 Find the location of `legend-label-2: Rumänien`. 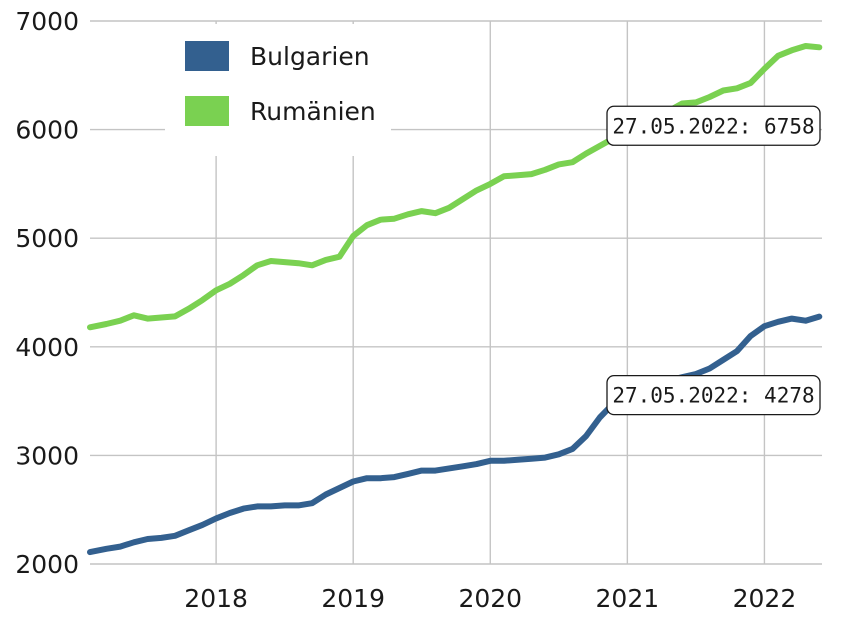

legend-label-2: Rumänien is located at coordinates (313, 111).